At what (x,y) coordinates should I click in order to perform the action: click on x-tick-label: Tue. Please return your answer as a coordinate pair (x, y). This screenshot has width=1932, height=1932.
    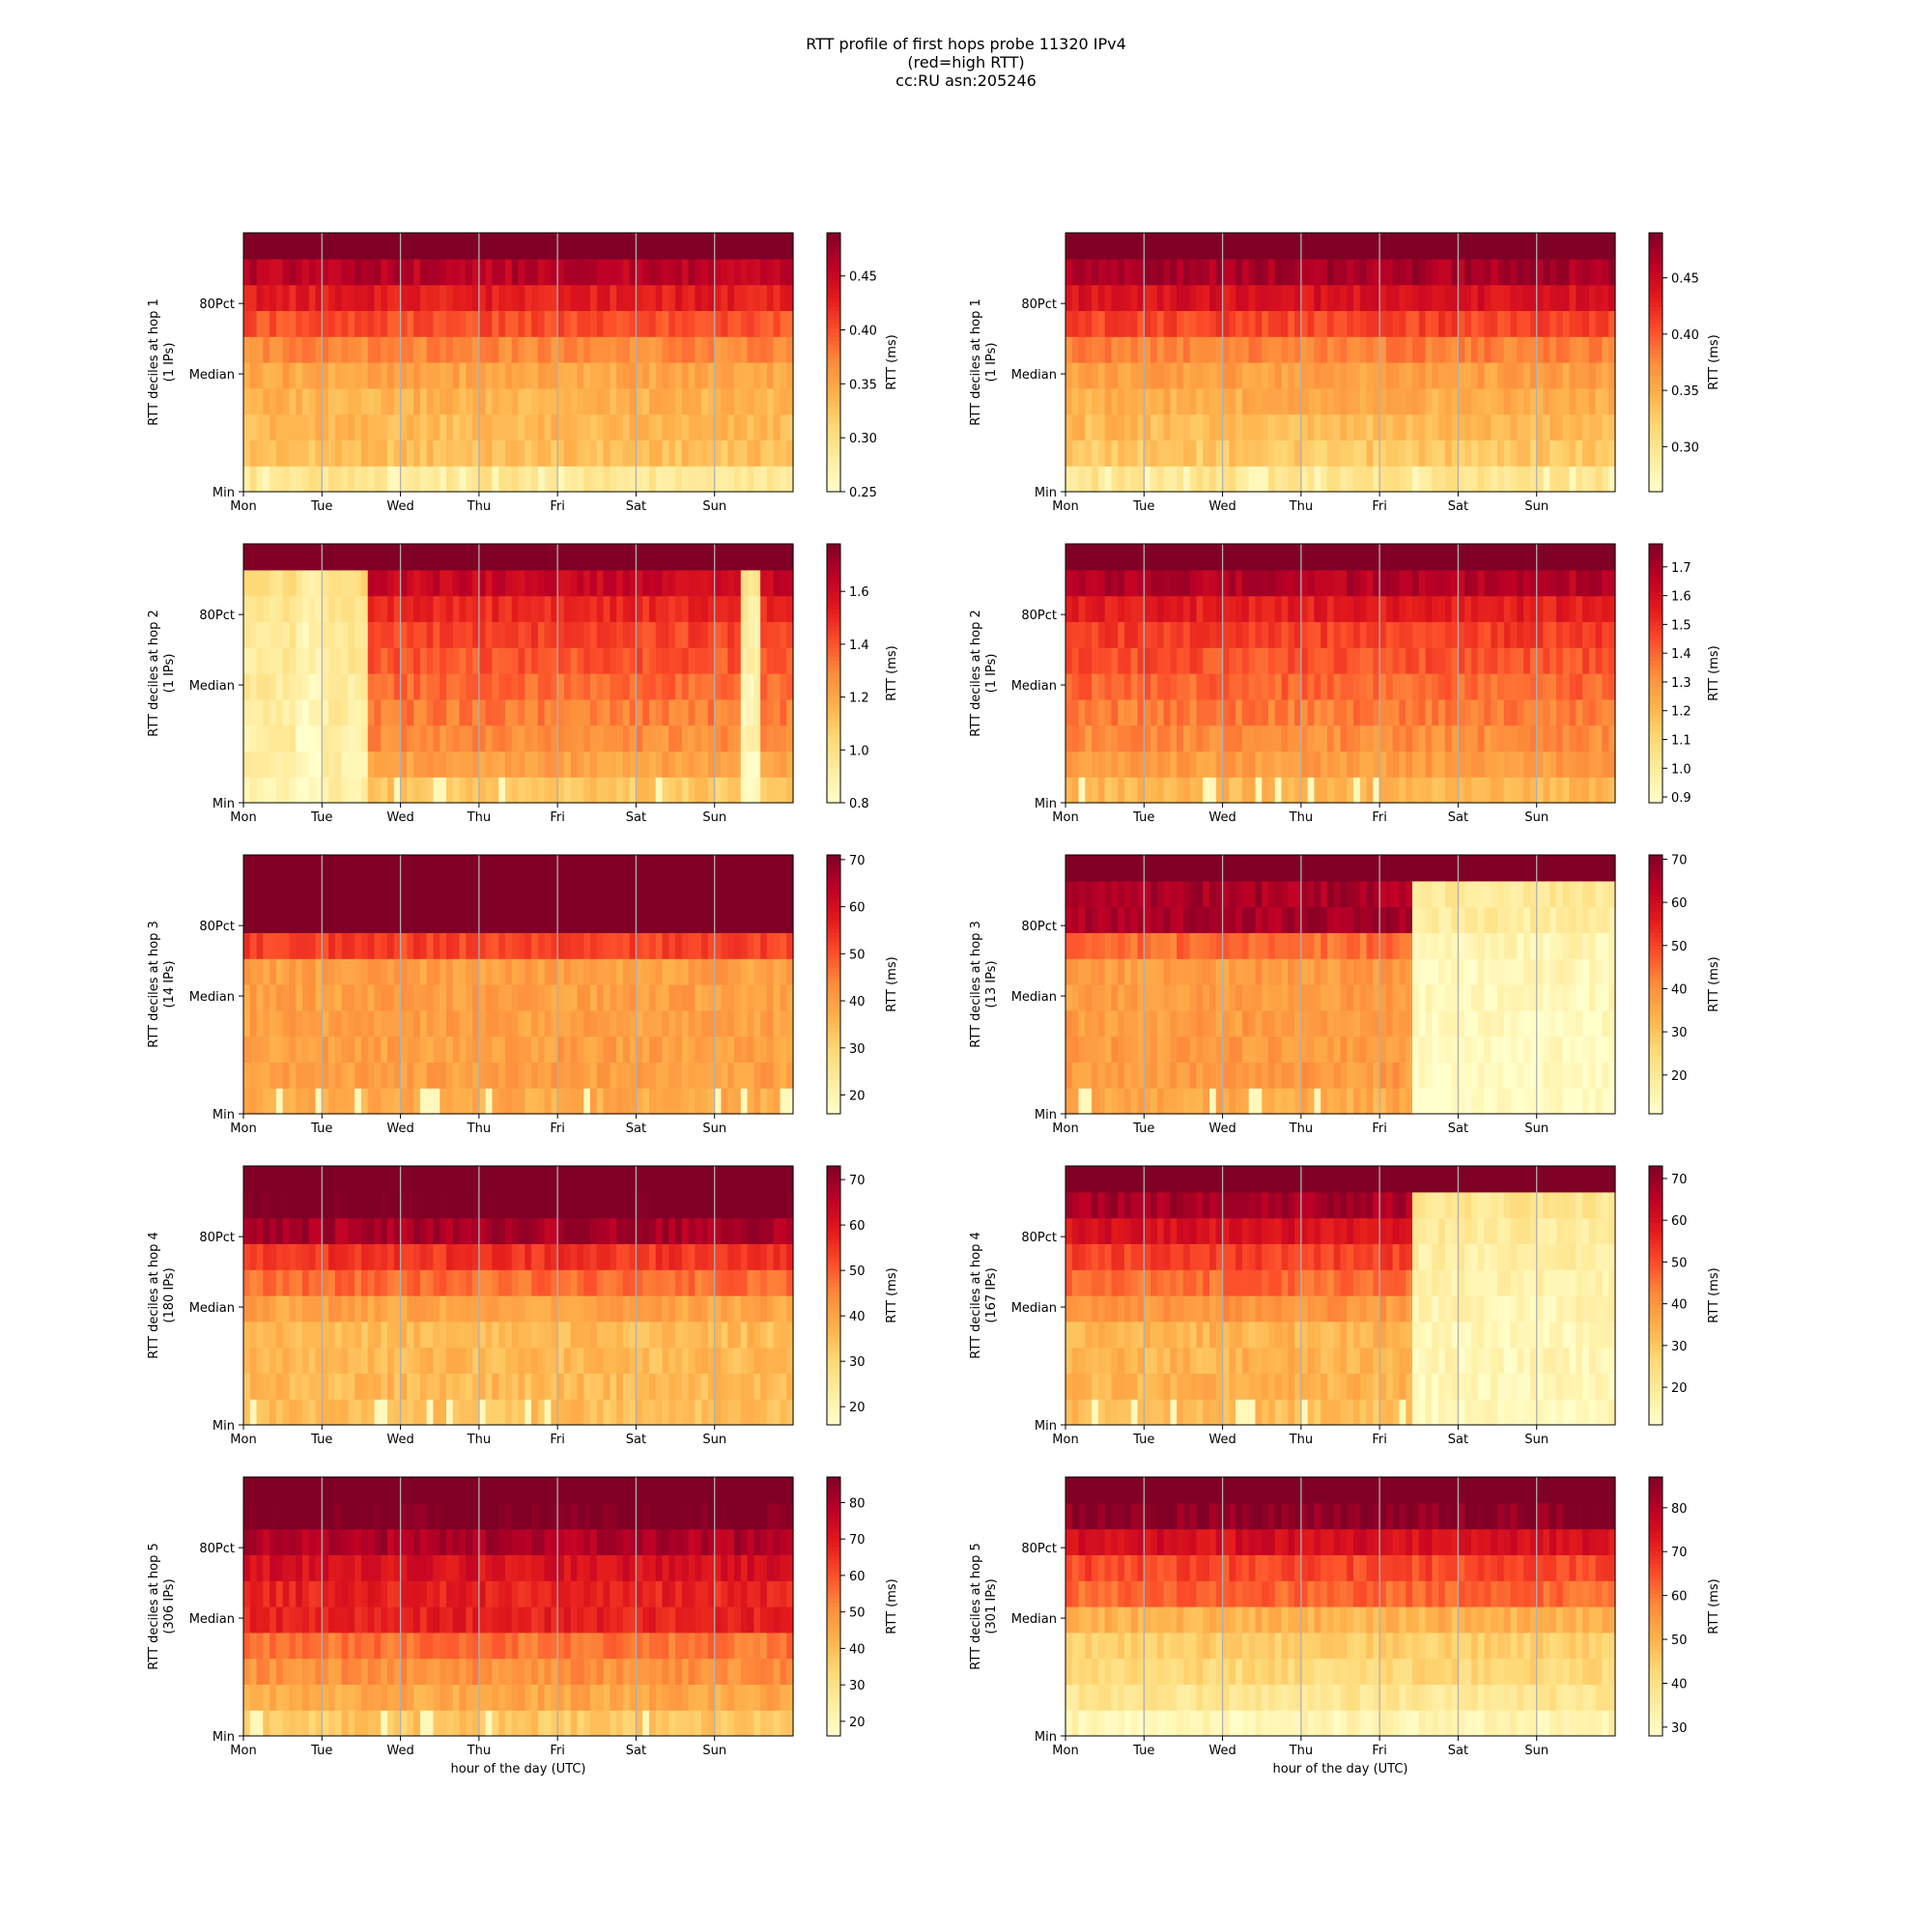
    Looking at the image, I should click on (321, 817).